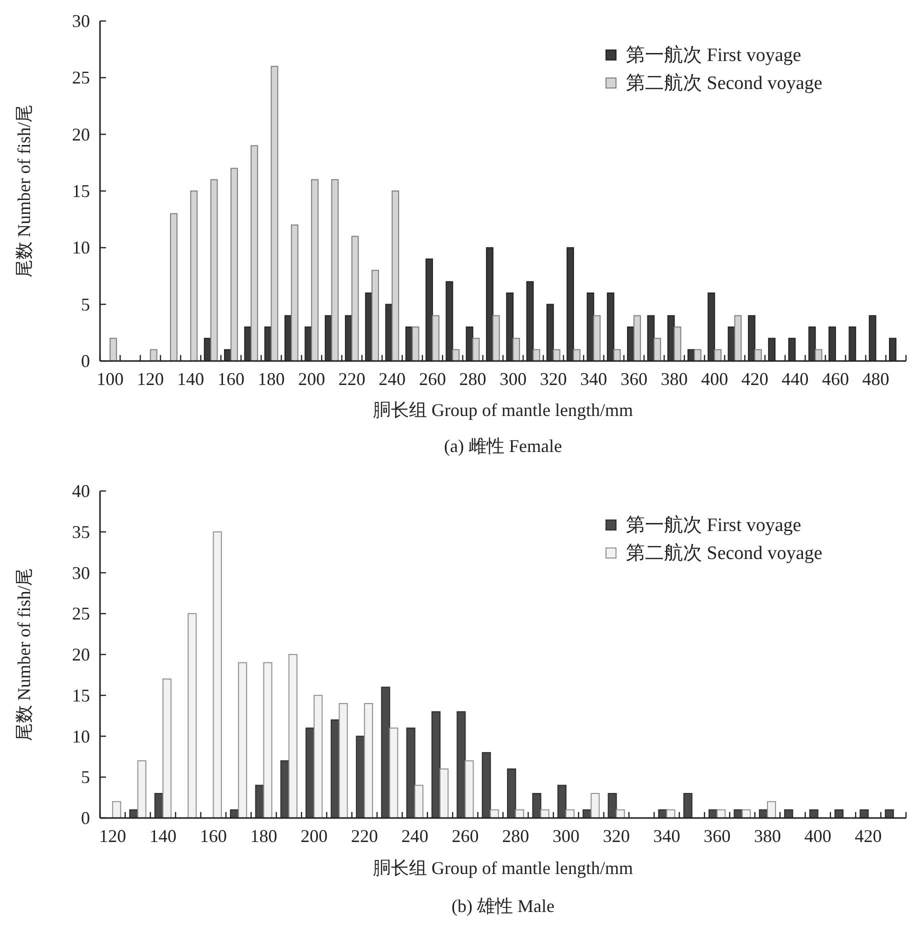  What do you see at coordinates (24, 655) in the screenshot?
I see `y-axis-title: 尾数 Number of fish/尾` at bounding box center [24, 655].